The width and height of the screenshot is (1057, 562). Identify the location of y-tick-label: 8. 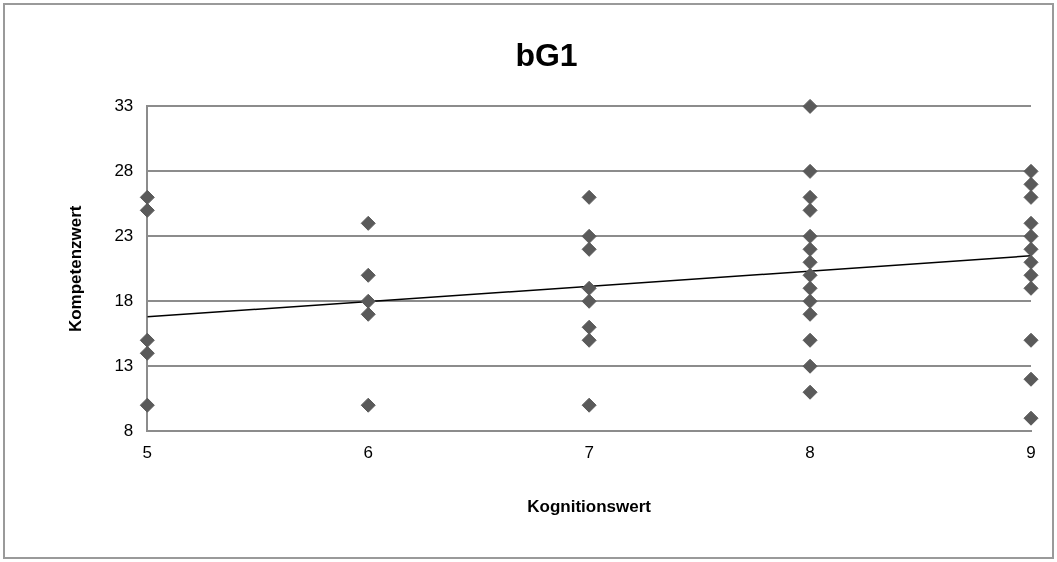
(128, 430).